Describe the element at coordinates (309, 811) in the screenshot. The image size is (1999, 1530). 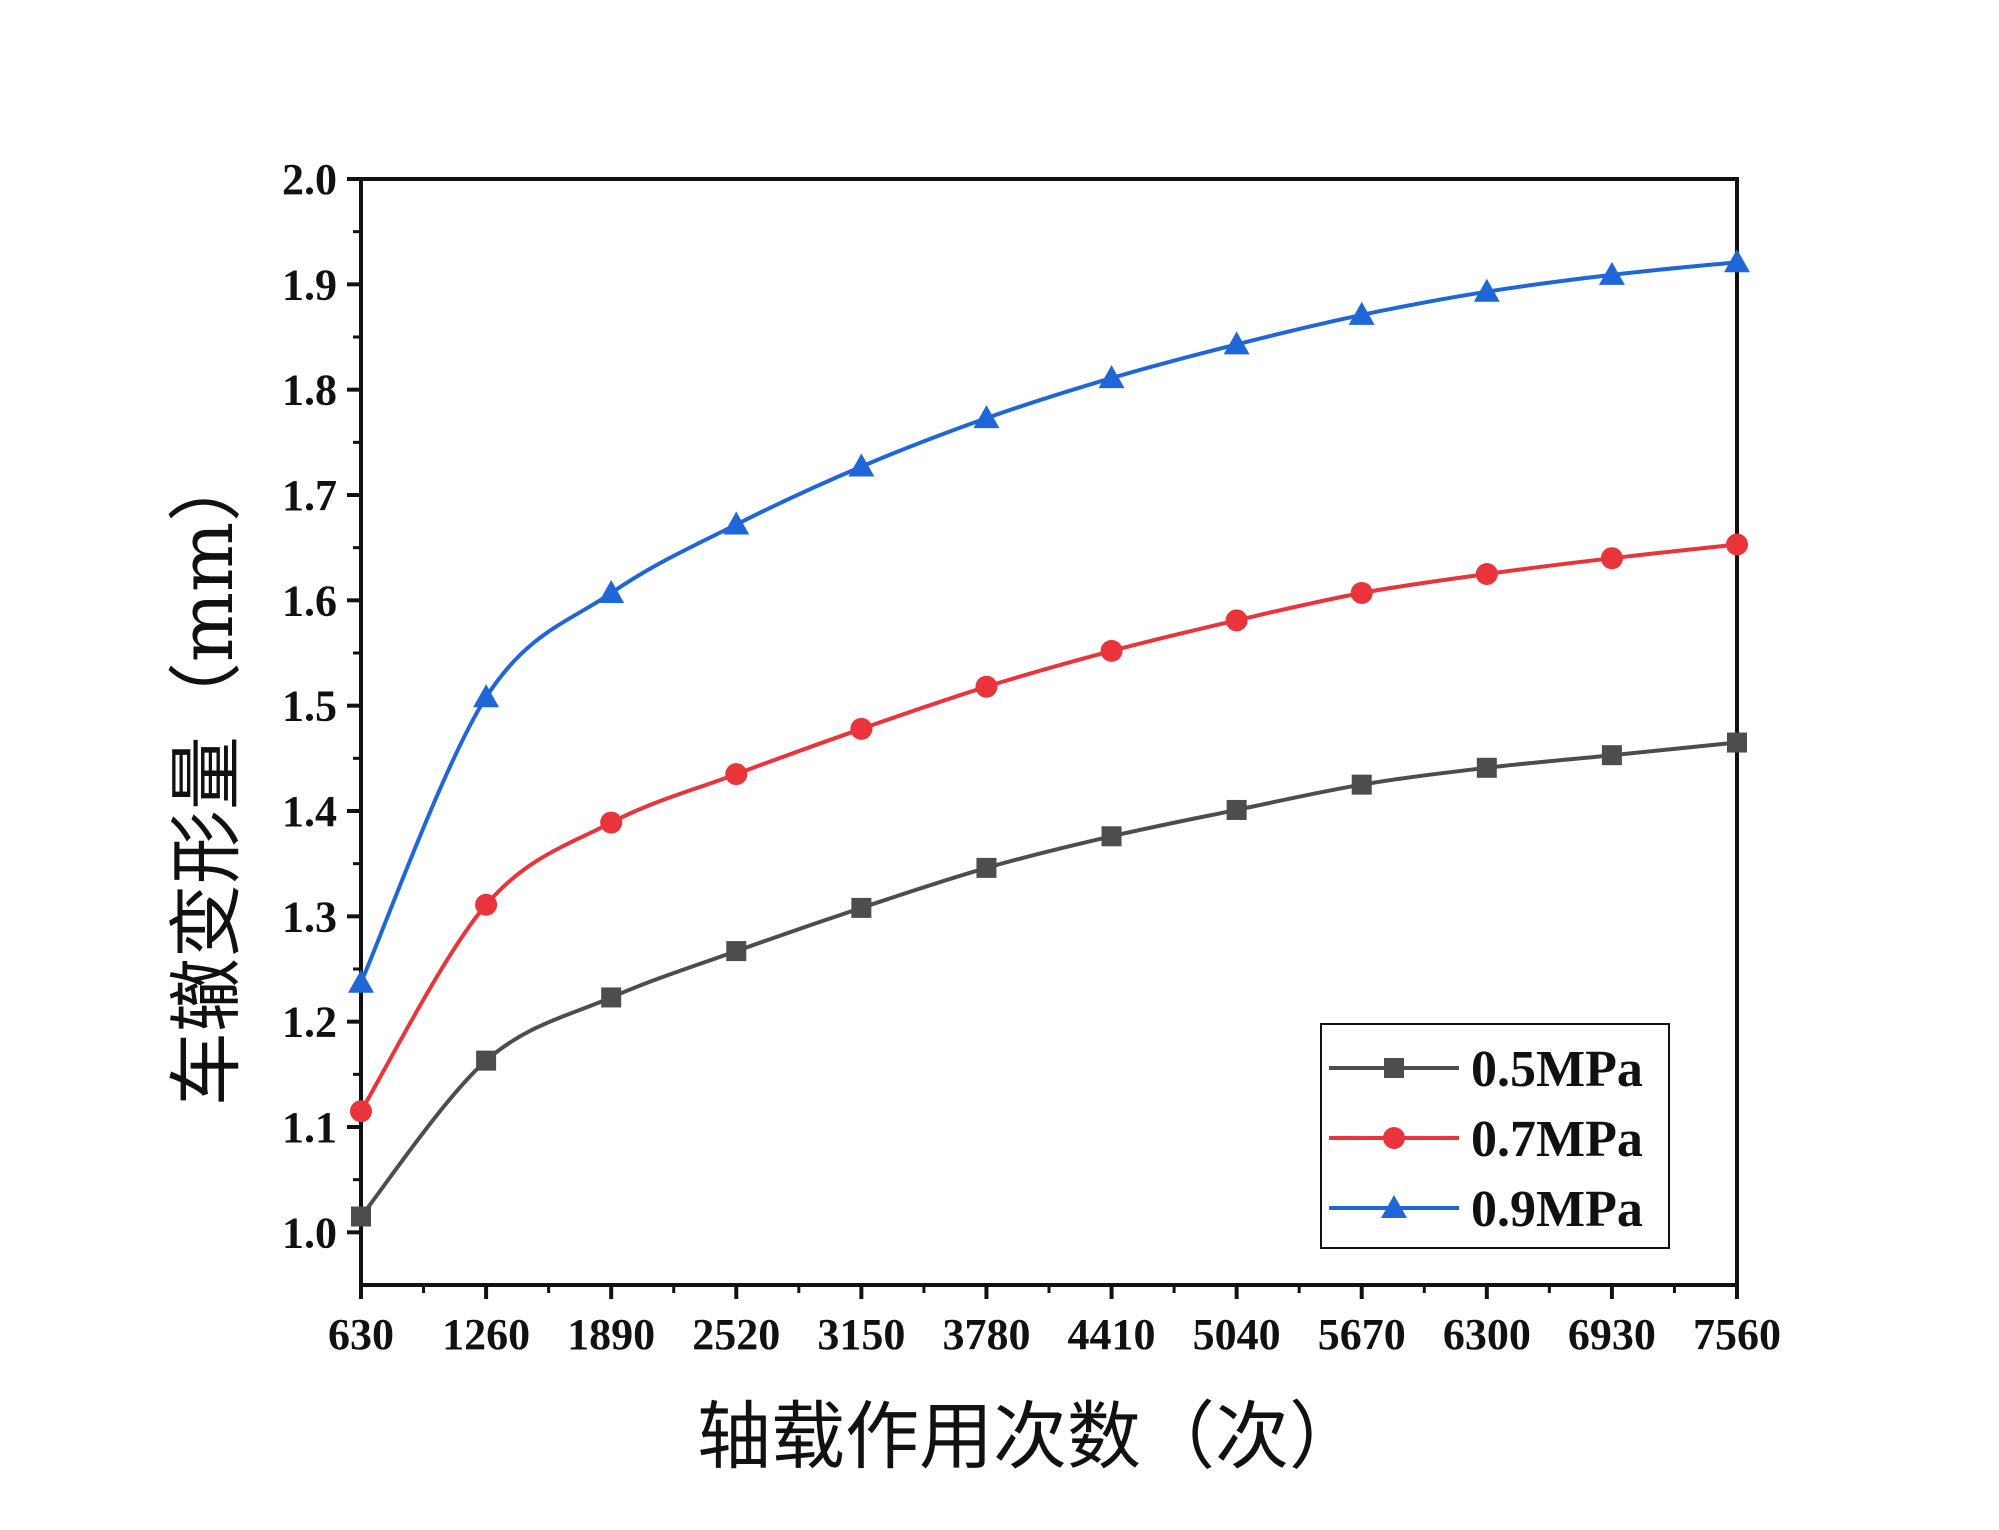
I see `y-tick-label: 1.4` at that location.